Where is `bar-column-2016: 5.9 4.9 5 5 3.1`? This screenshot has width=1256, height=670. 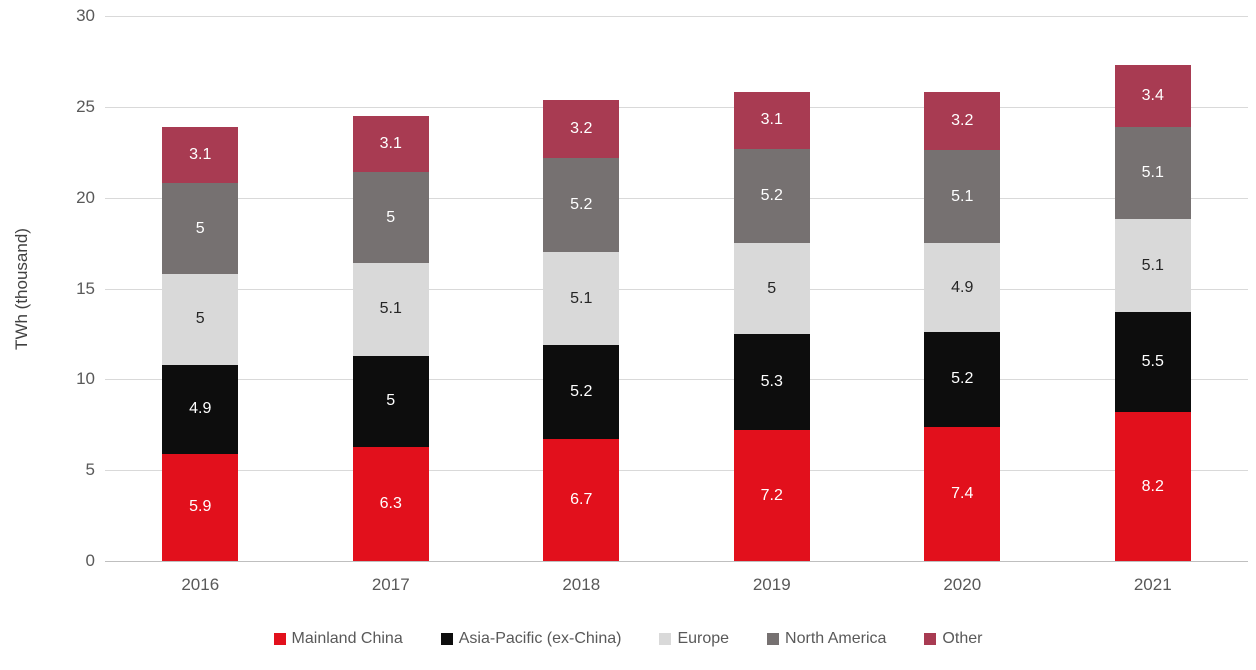 bar-column-2016: 5.9 4.9 5 5 3.1 is located at coordinates (200, 343).